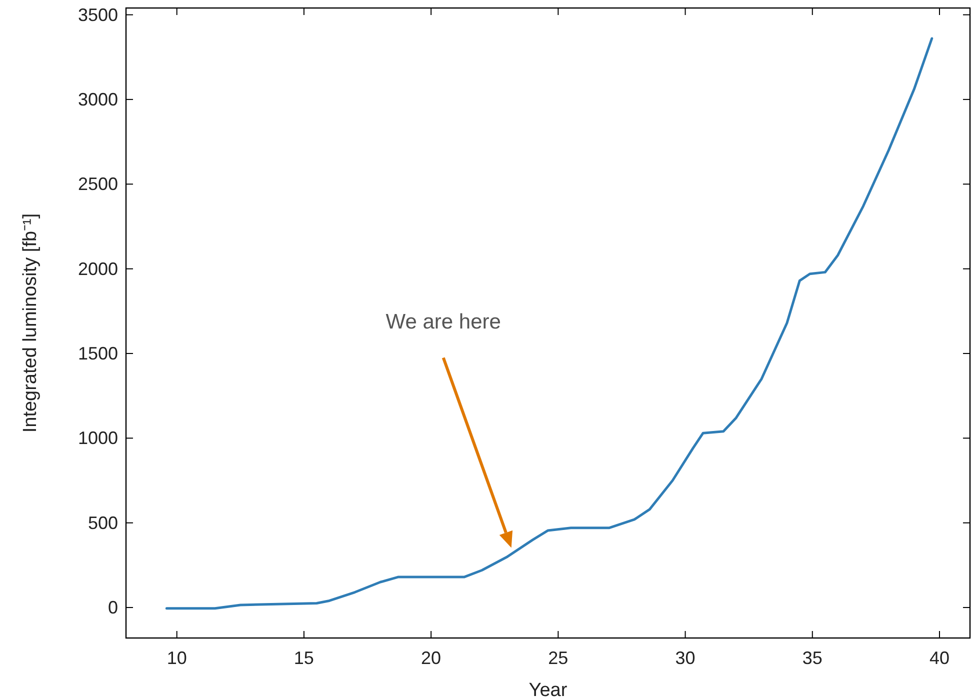 This screenshot has width=975, height=700. What do you see at coordinates (113, 608) in the screenshot?
I see `y-tick-label: 0` at bounding box center [113, 608].